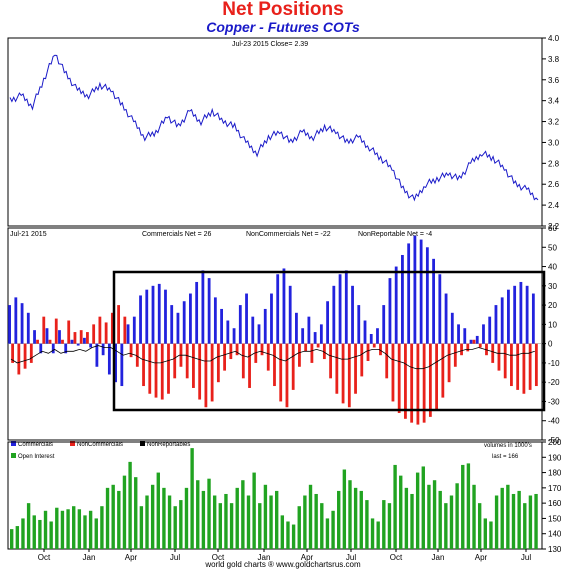 Image resolution: width=566 pixels, height=573 pixels. I want to click on x-axis: Oct Jan Apr Jul Oct Jan Apr Jul Oct Jan Apr Jul, so click(284, 555).